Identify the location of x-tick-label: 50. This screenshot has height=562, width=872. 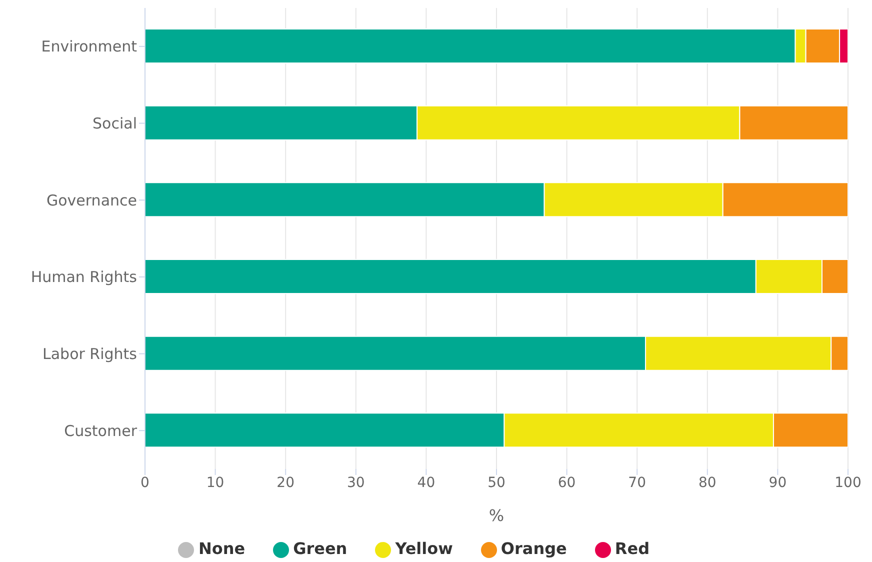
(497, 482).